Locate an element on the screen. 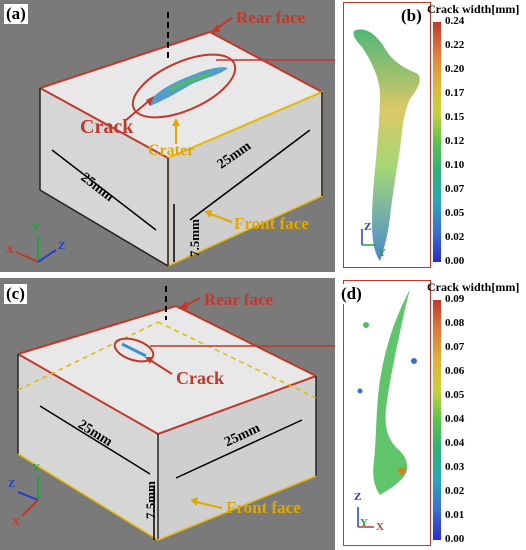 This screenshot has height=550, width=526. panel-d-box: Z Y X is located at coordinates (387, 413).